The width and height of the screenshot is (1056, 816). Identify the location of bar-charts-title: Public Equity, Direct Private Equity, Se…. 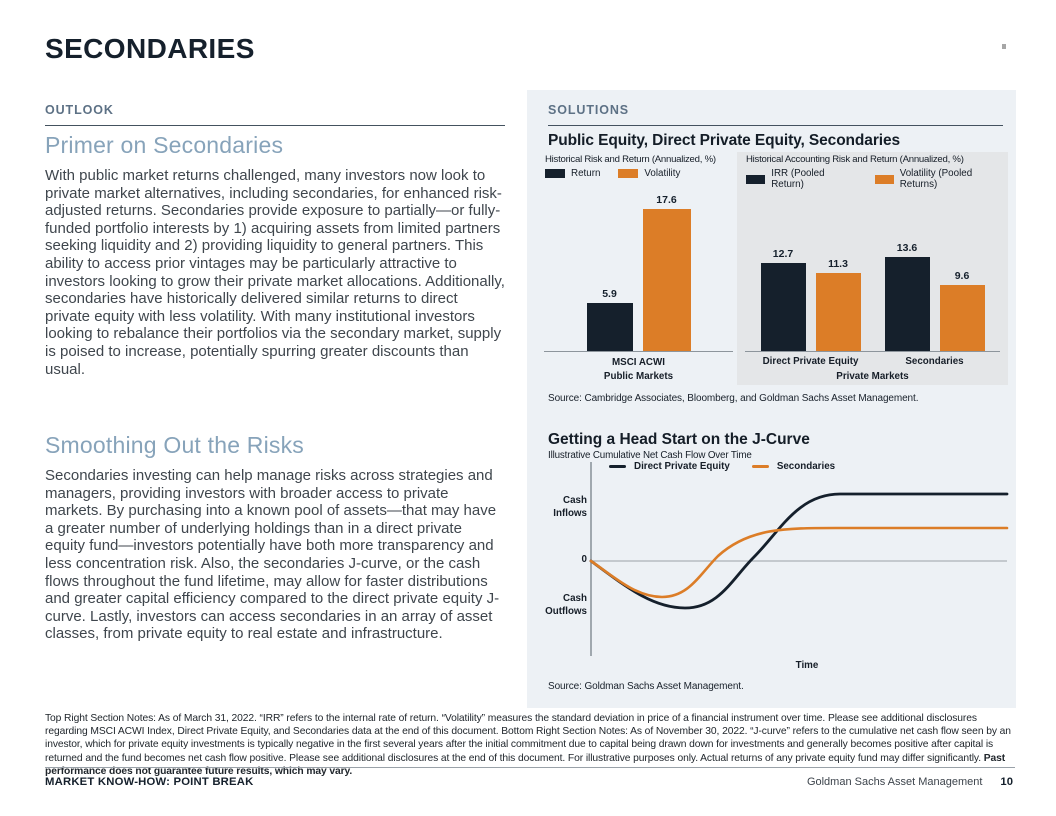
(724, 140).